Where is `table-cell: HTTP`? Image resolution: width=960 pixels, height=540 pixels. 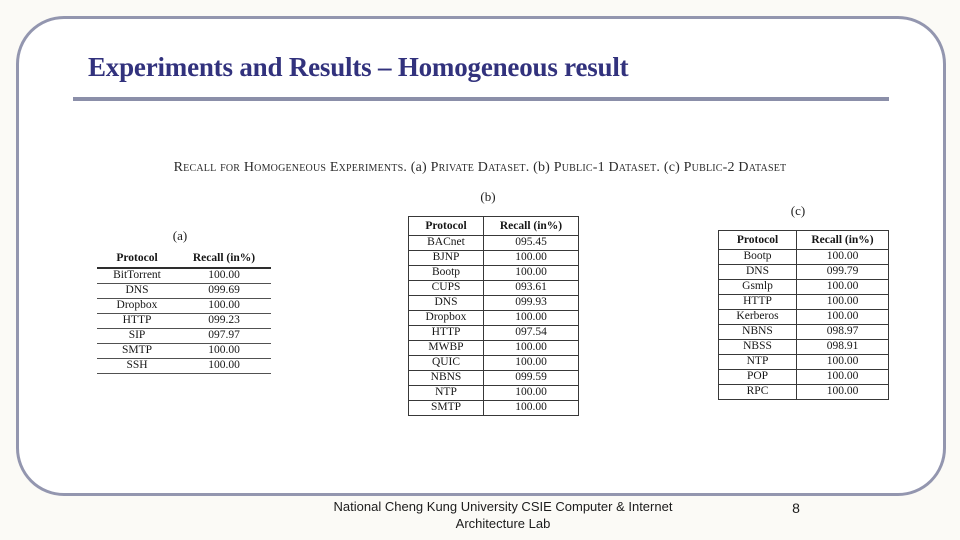
table-cell: HTTP is located at coordinates (446, 333).